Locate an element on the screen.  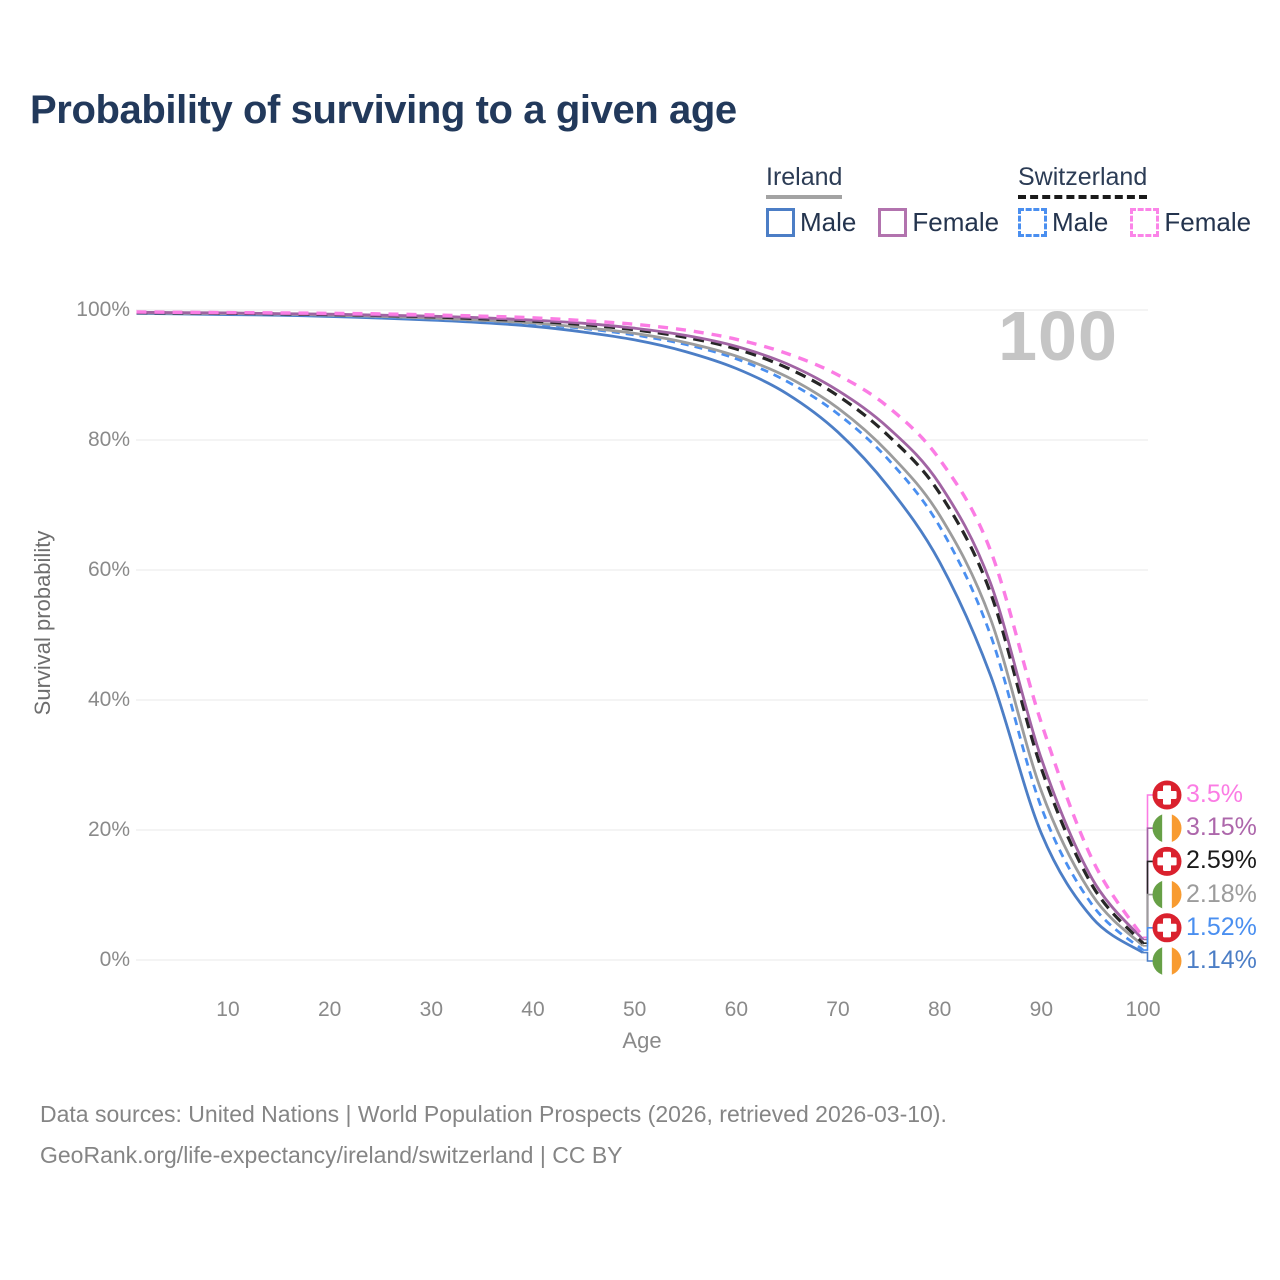
legend-item-ireland-female: Female is located at coordinates (938, 222).